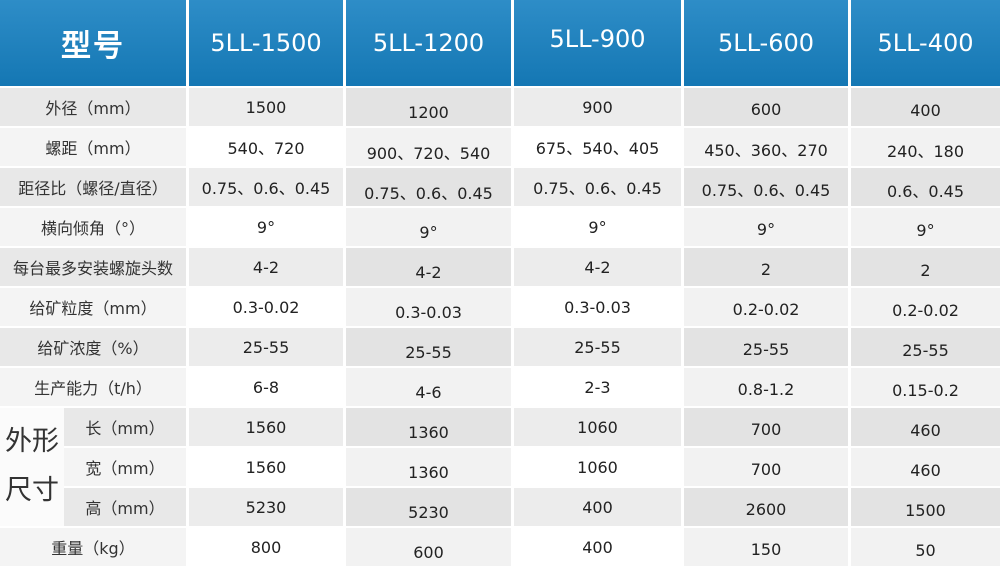  Describe the element at coordinates (32, 467) in the screenshot. I see `dimension-group-label: 外形 尺寸` at that location.